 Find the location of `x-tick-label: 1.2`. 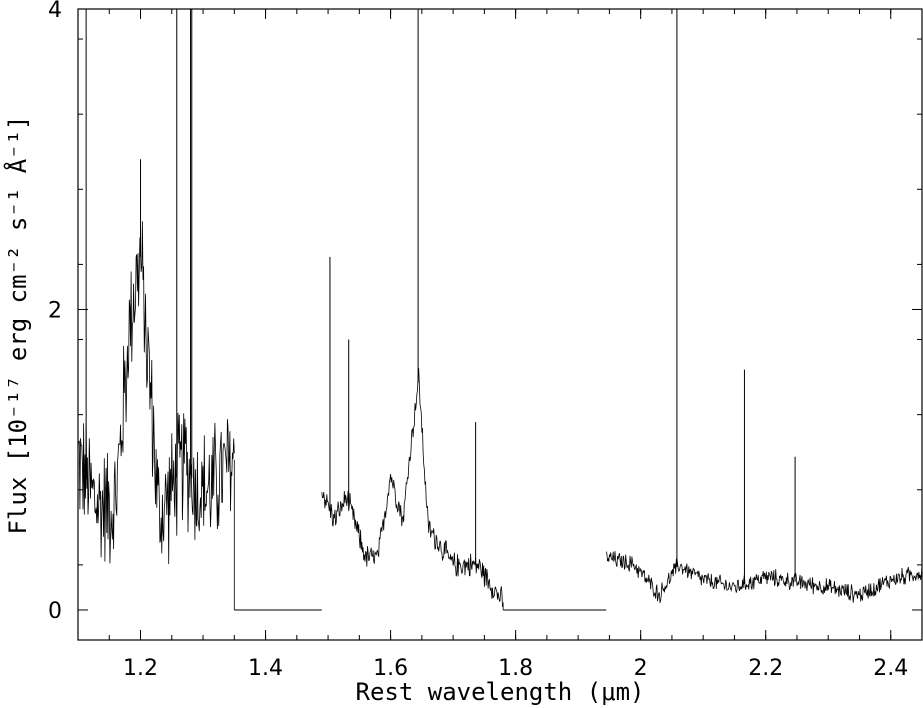

x-tick-label: 1.2 is located at coordinates (140, 668).